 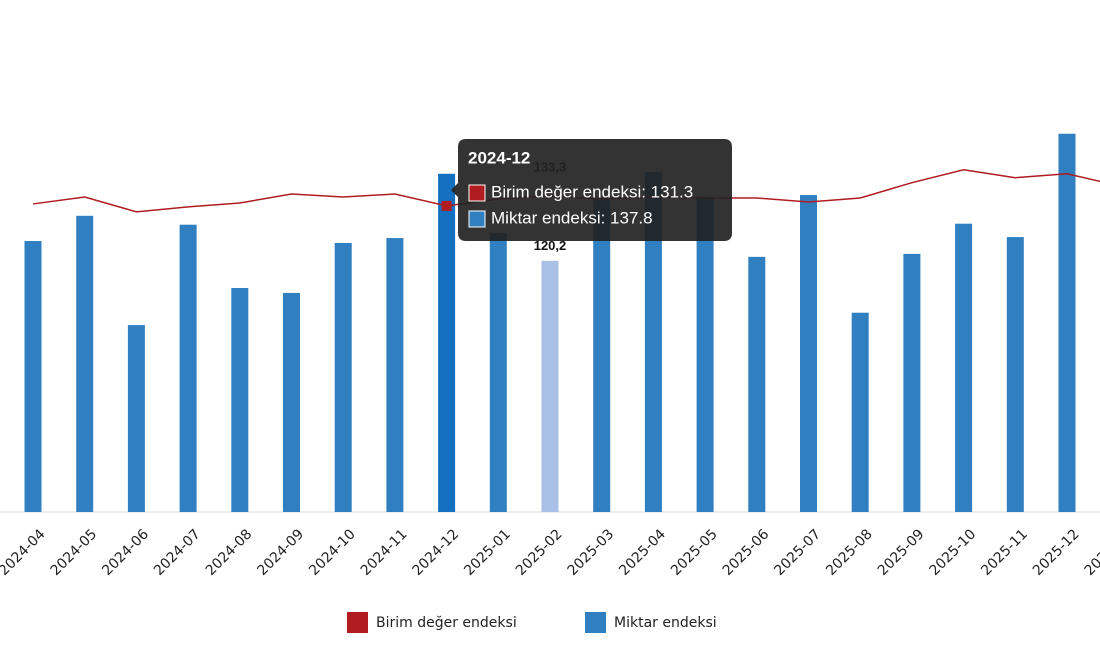 I want to click on x-tick-label: 2026-01, so click(x=1091, y=552).